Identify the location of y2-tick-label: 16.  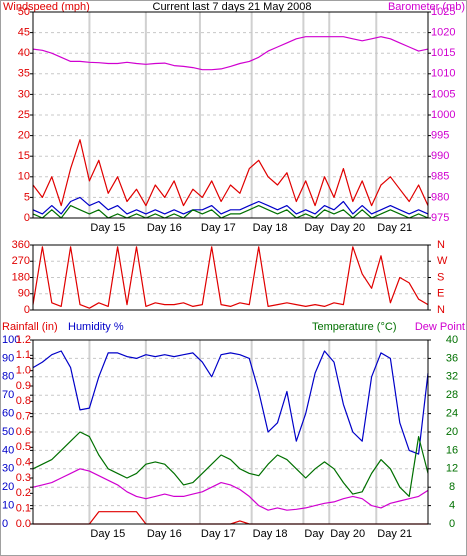
(452, 450).